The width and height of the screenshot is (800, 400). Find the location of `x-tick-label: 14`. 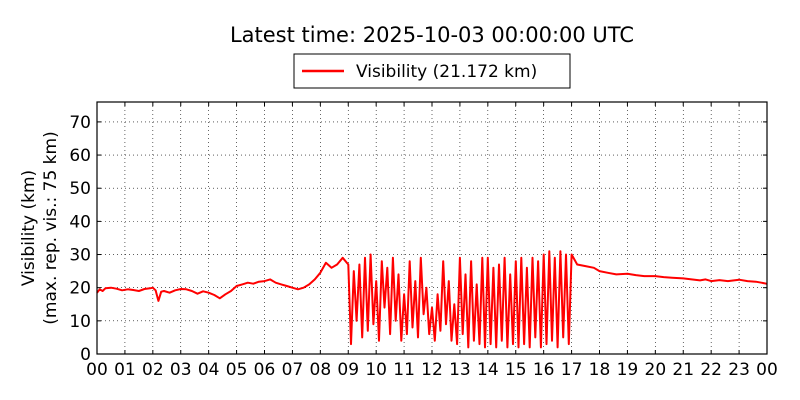

x-tick-label: 14 is located at coordinates (488, 370).